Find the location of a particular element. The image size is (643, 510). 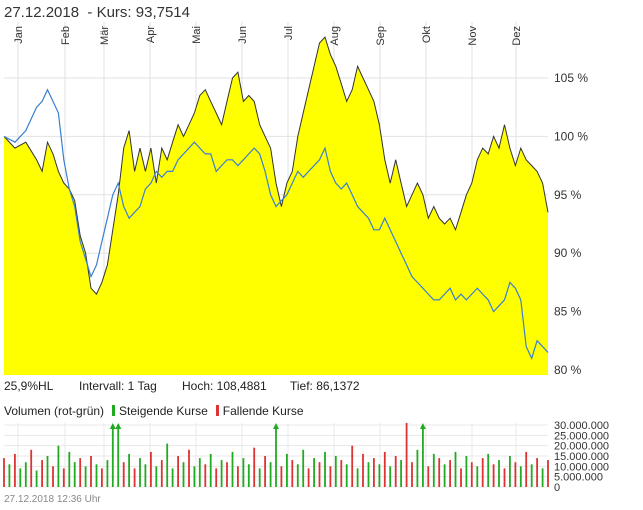

month-label: Feb is located at coordinates (66, 35).